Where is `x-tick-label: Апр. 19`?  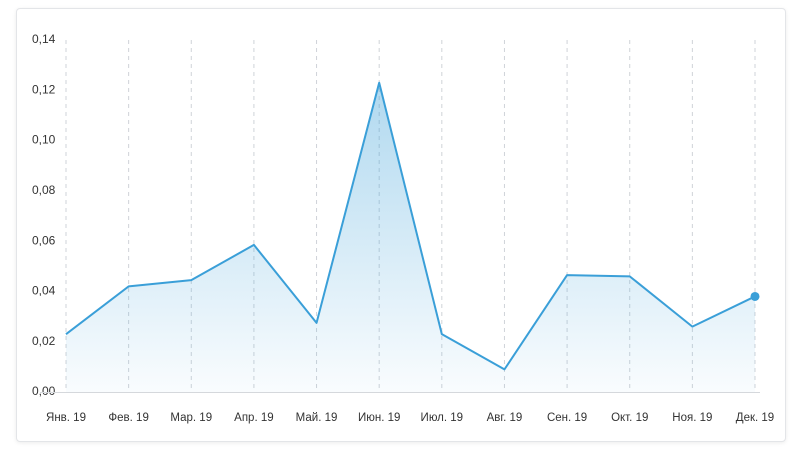
x-tick-label: Апр. 19 is located at coordinates (253, 418).